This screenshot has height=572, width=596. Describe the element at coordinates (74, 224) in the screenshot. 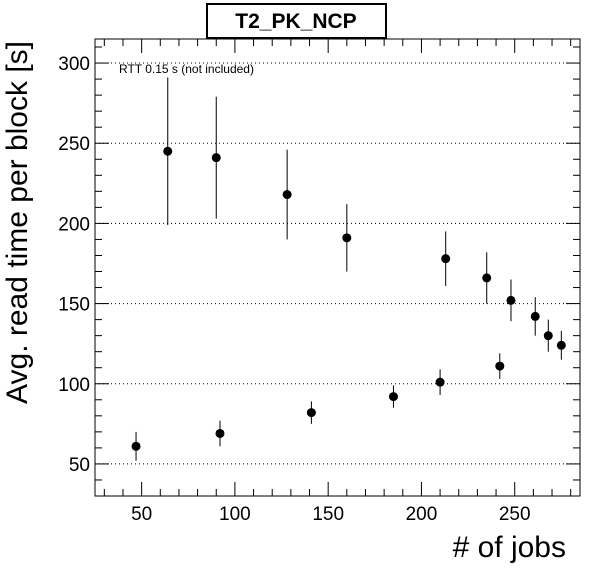

I see `y-tick-label: 200` at that location.